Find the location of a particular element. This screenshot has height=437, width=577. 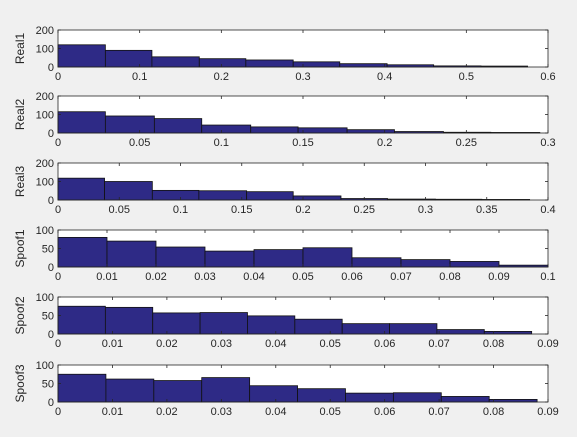

x-tick-label: 0.3 is located at coordinates (425, 210).